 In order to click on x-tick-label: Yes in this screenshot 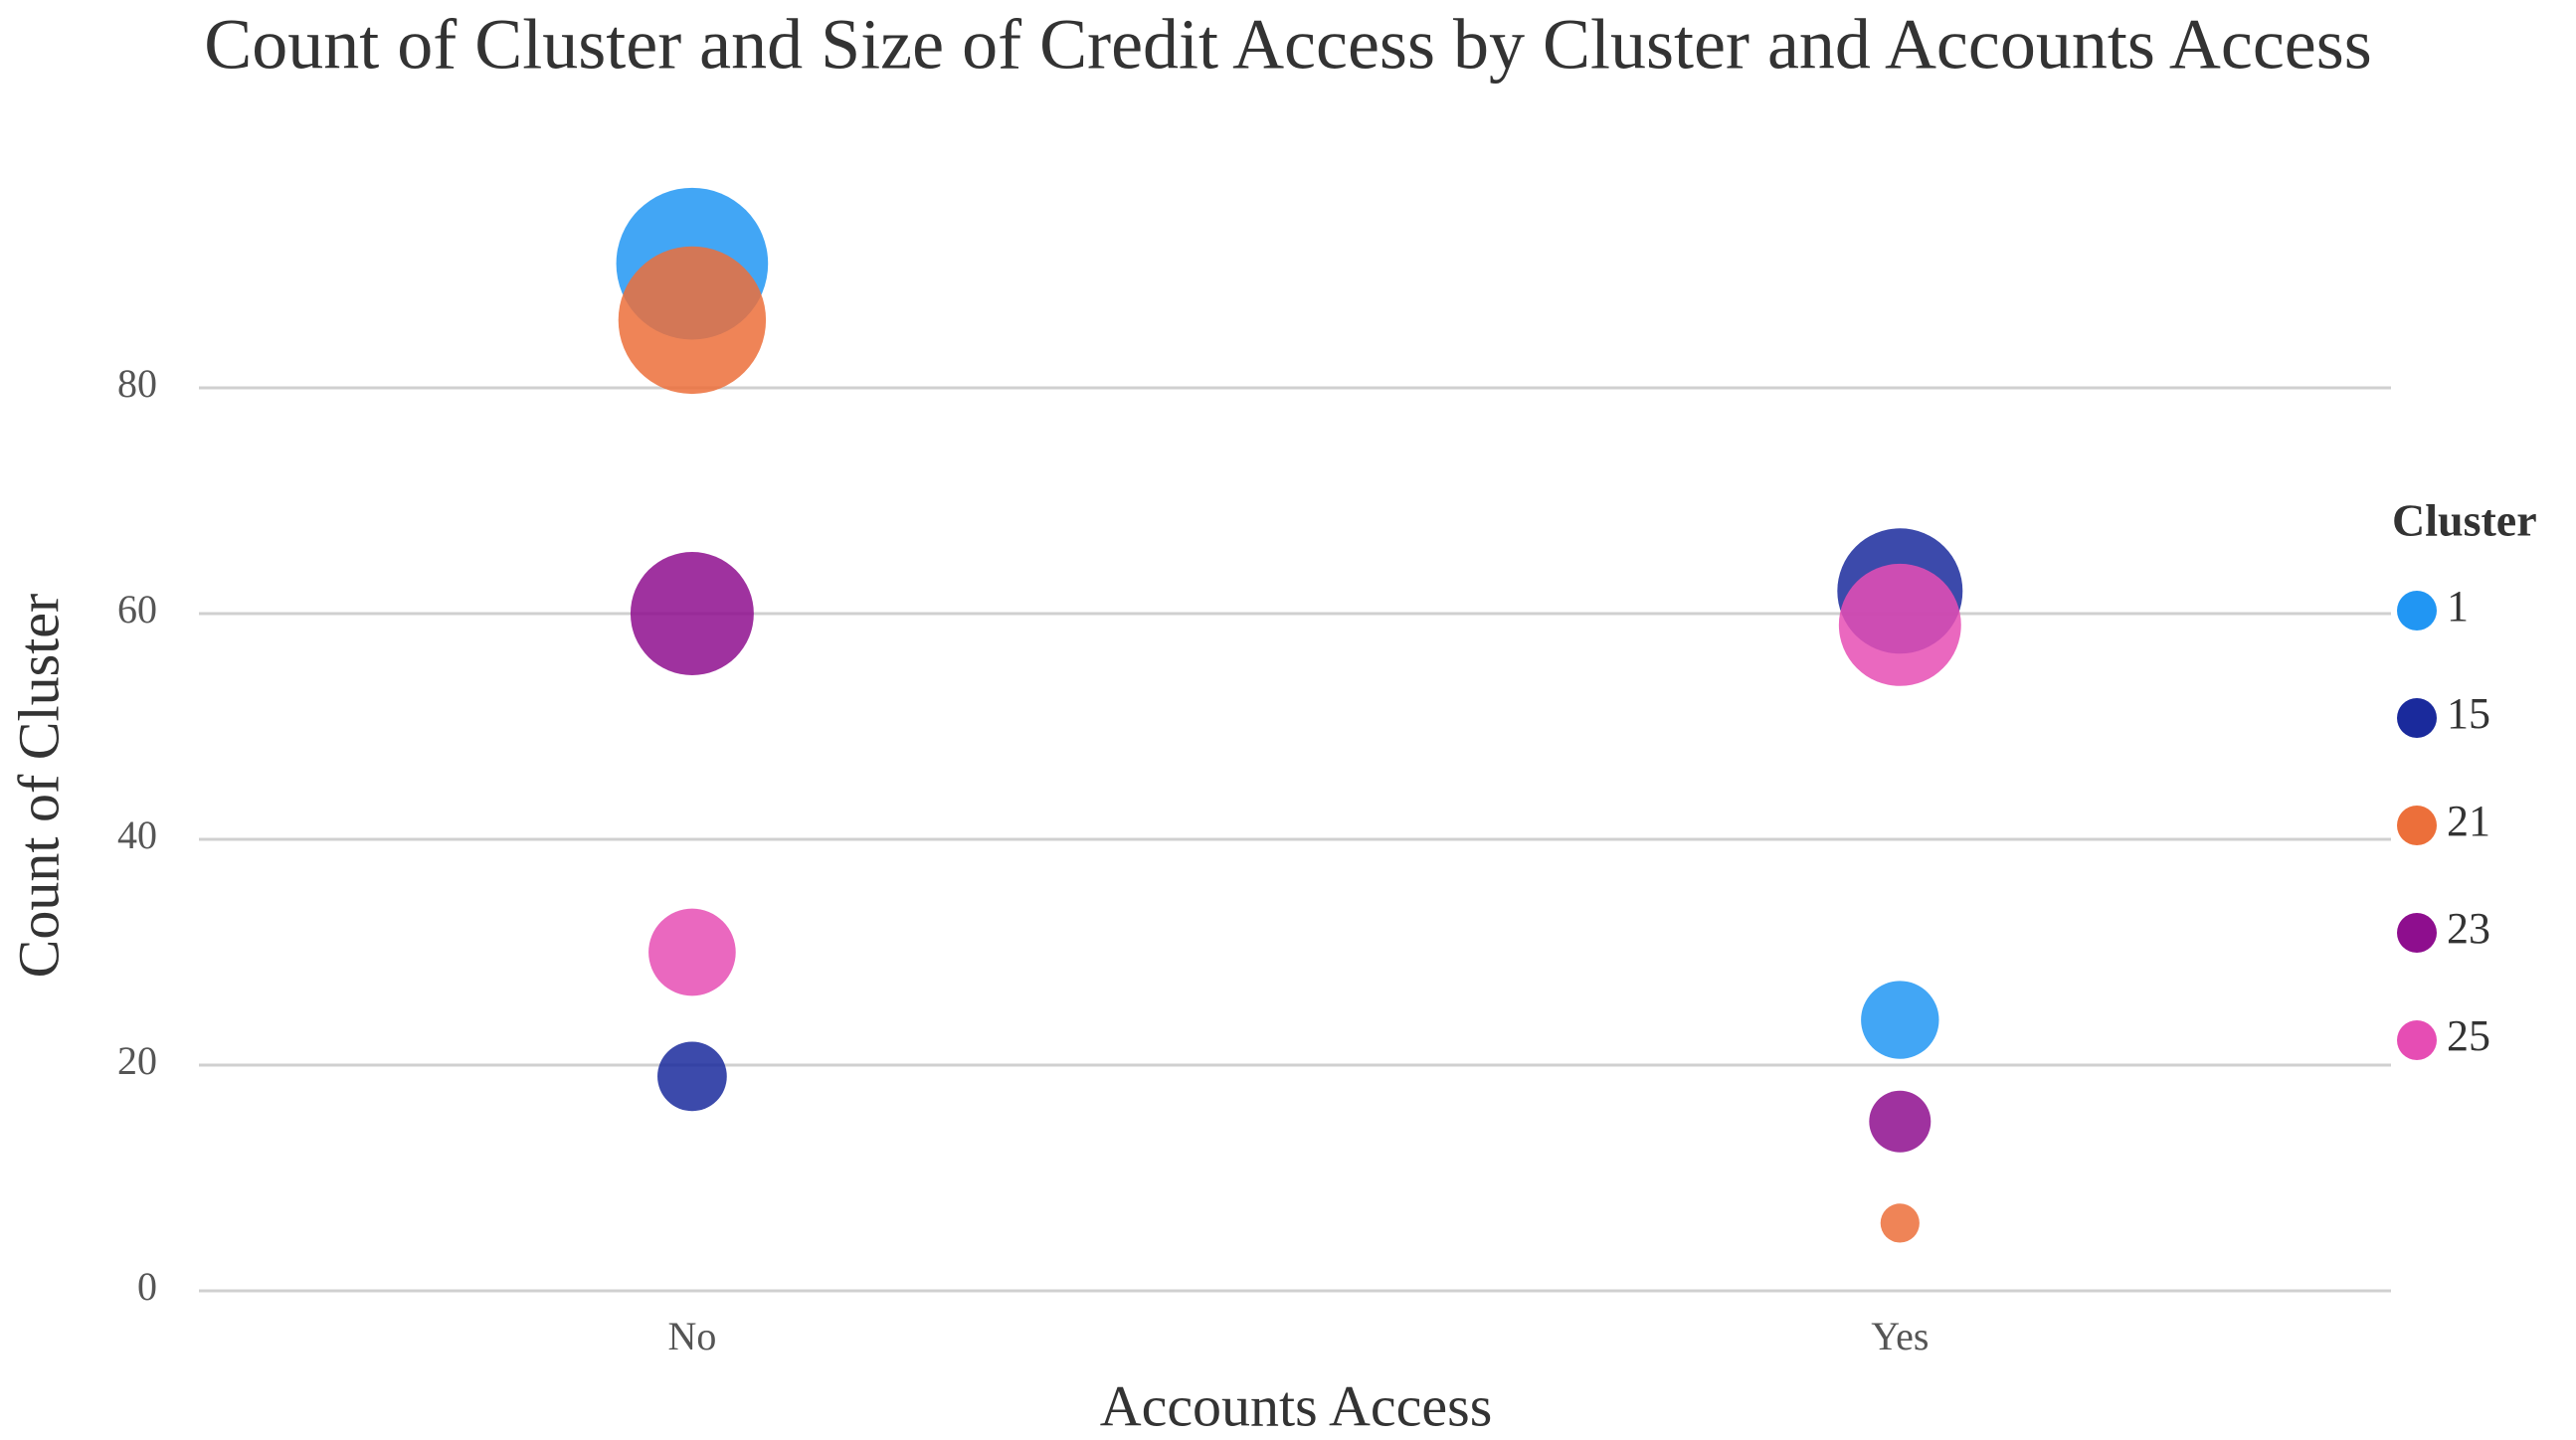, I will do `click(1900, 1336)`.